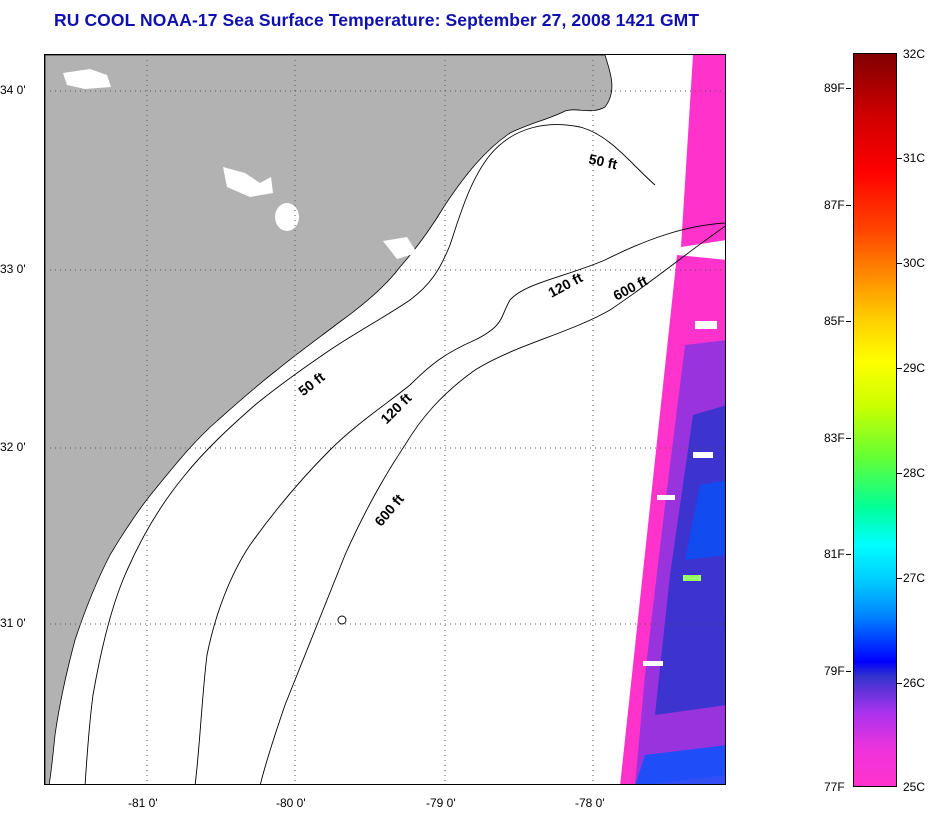 Image resolution: width=936 pixels, height=817 pixels. What do you see at coordinates (13, 90) in the screenshot?
I see `lat-label: 34 0'` at bounding box center [13, 90].